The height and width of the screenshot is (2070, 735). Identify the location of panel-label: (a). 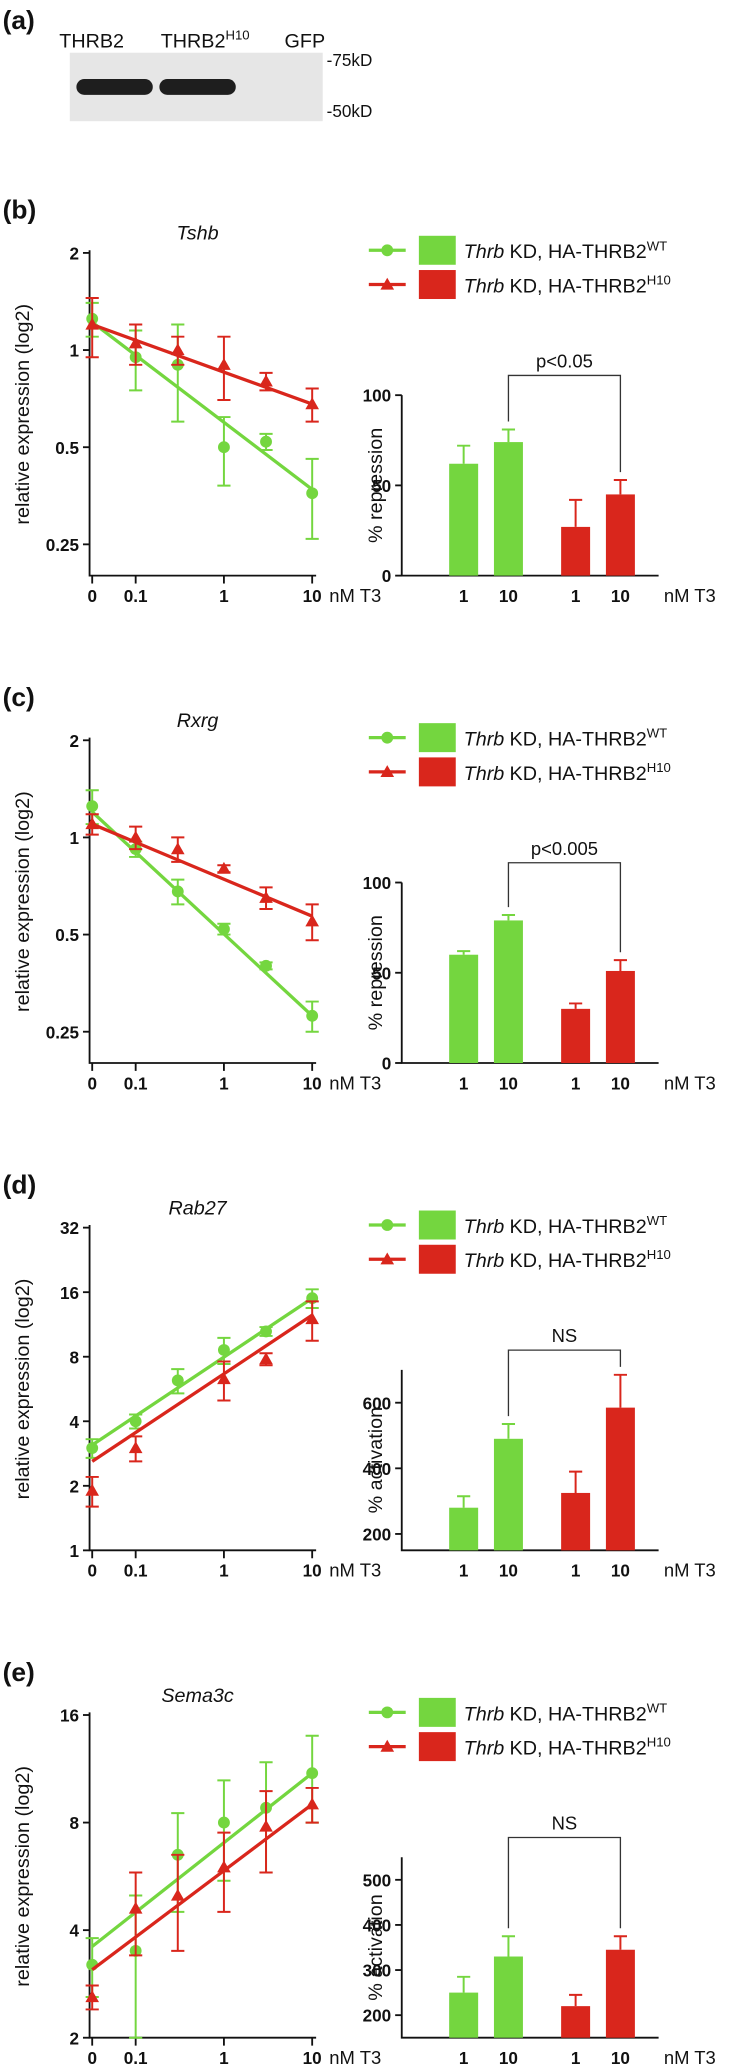
(19, 20).